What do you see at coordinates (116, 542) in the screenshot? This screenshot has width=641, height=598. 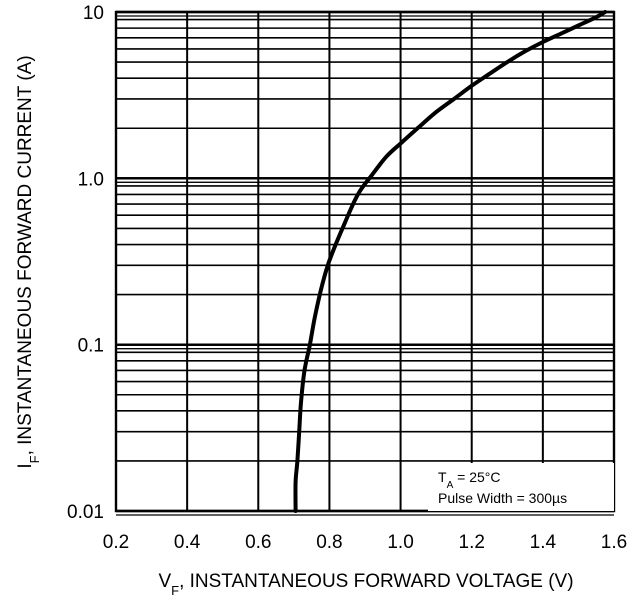 I see `x-tick-label: 0.2` at bounding box center [116, 542].